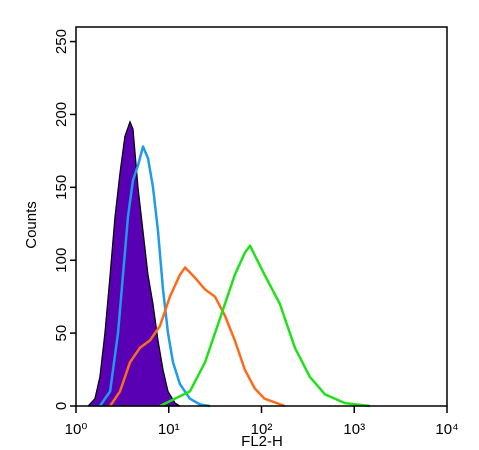 This screenshot has width=479, height=450. Describe the element at coordinates (354, 429) in the screenshot. I see `x-tick-label: 10³` at that location.